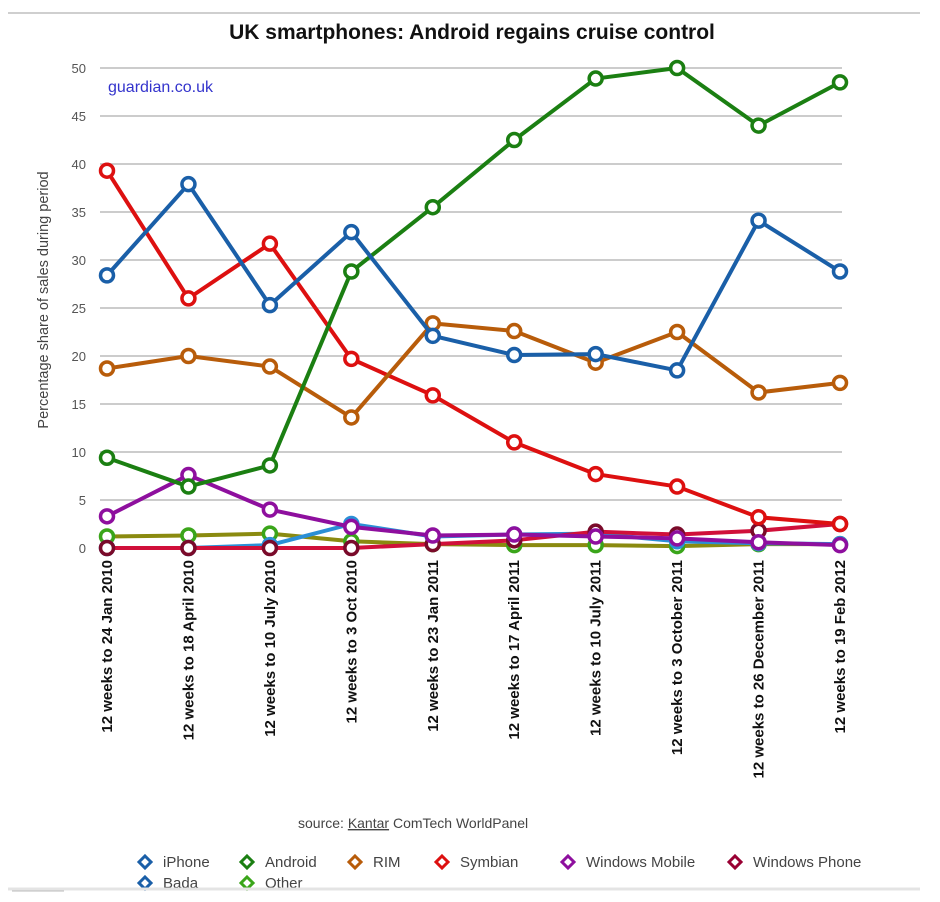  I want to click on x-tick-label: 12 weeks to 19 Feb 2012, so click(840, 646).